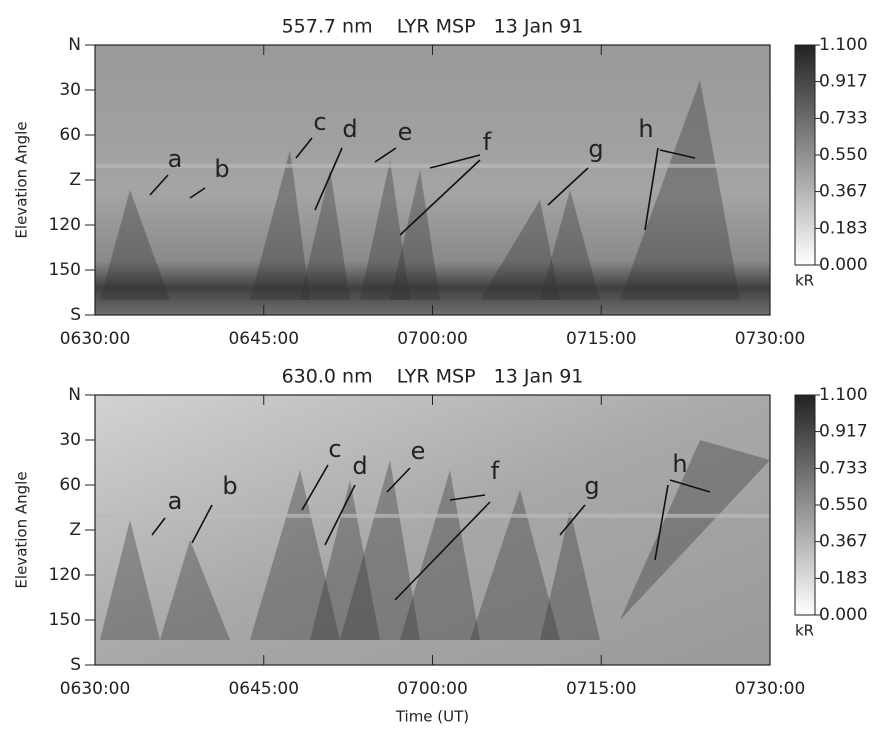  I want to click on panel-title: 557.7 nm LYR MSP 13 Jan 91, so click(433, 27).